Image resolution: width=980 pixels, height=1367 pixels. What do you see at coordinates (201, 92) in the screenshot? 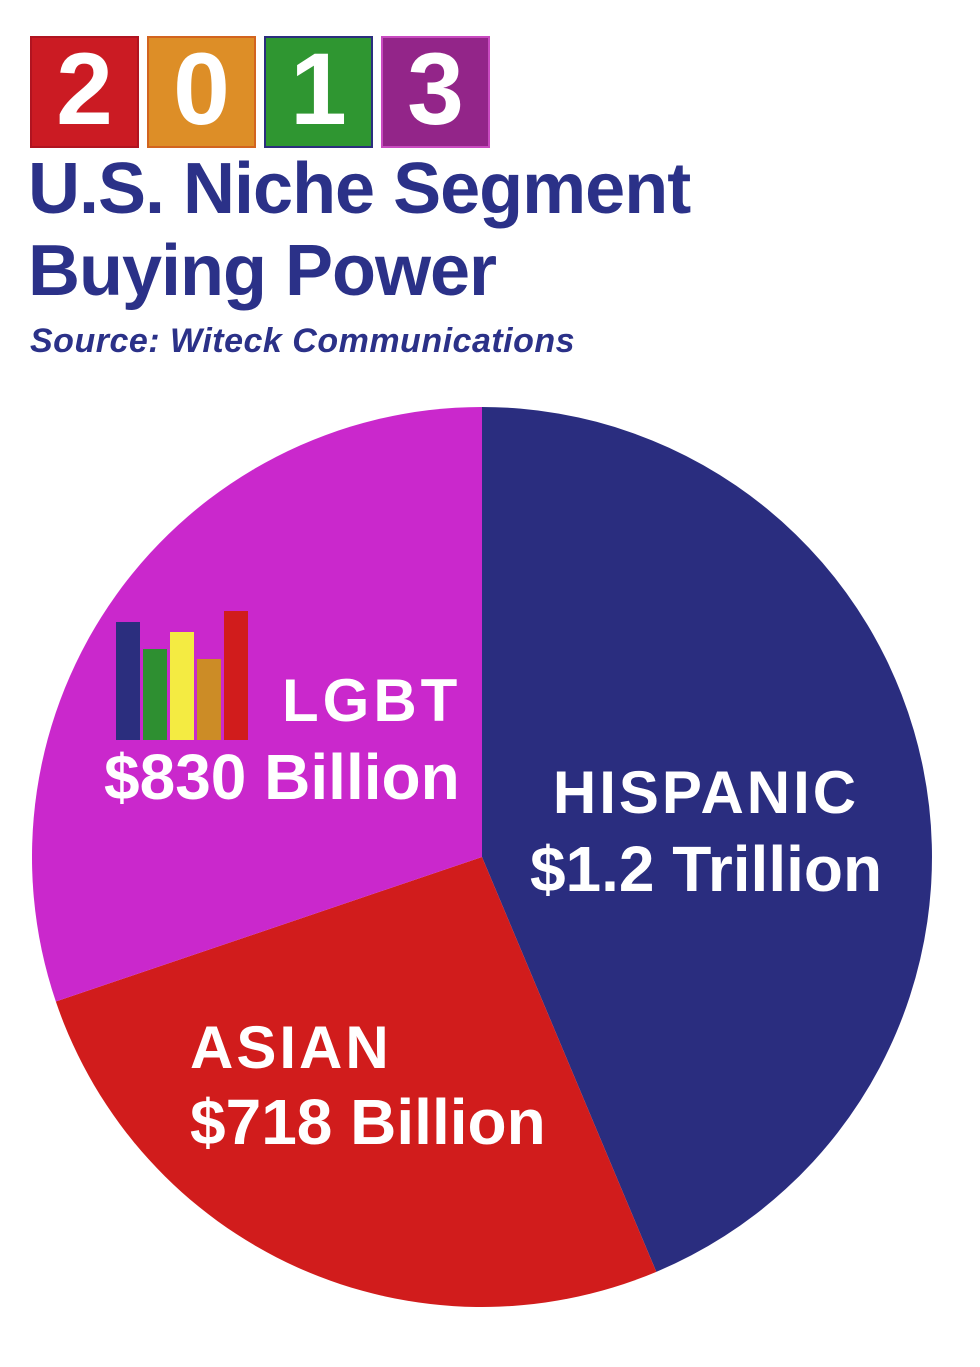
I see `logo-digit-square-0: 0` at bounding box center [201, 92].